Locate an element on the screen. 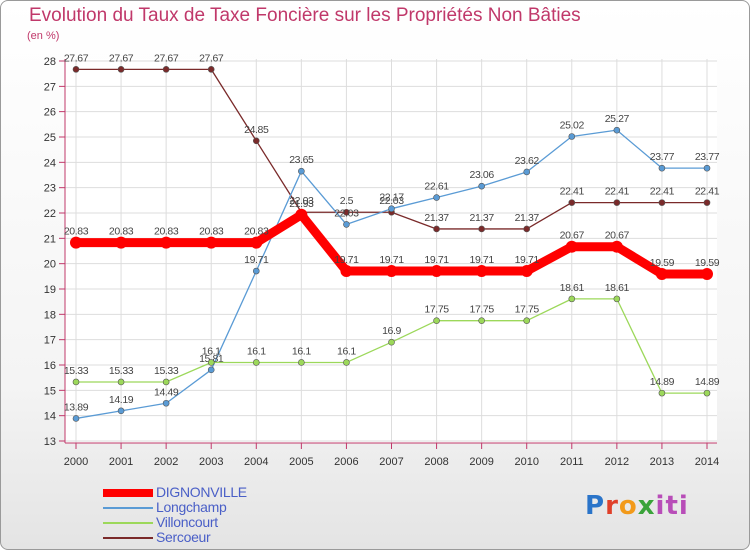 This screenshot has width=750, height=550. legend-label-sercoeur: Sercoeur is located at coordinates (183, 537).